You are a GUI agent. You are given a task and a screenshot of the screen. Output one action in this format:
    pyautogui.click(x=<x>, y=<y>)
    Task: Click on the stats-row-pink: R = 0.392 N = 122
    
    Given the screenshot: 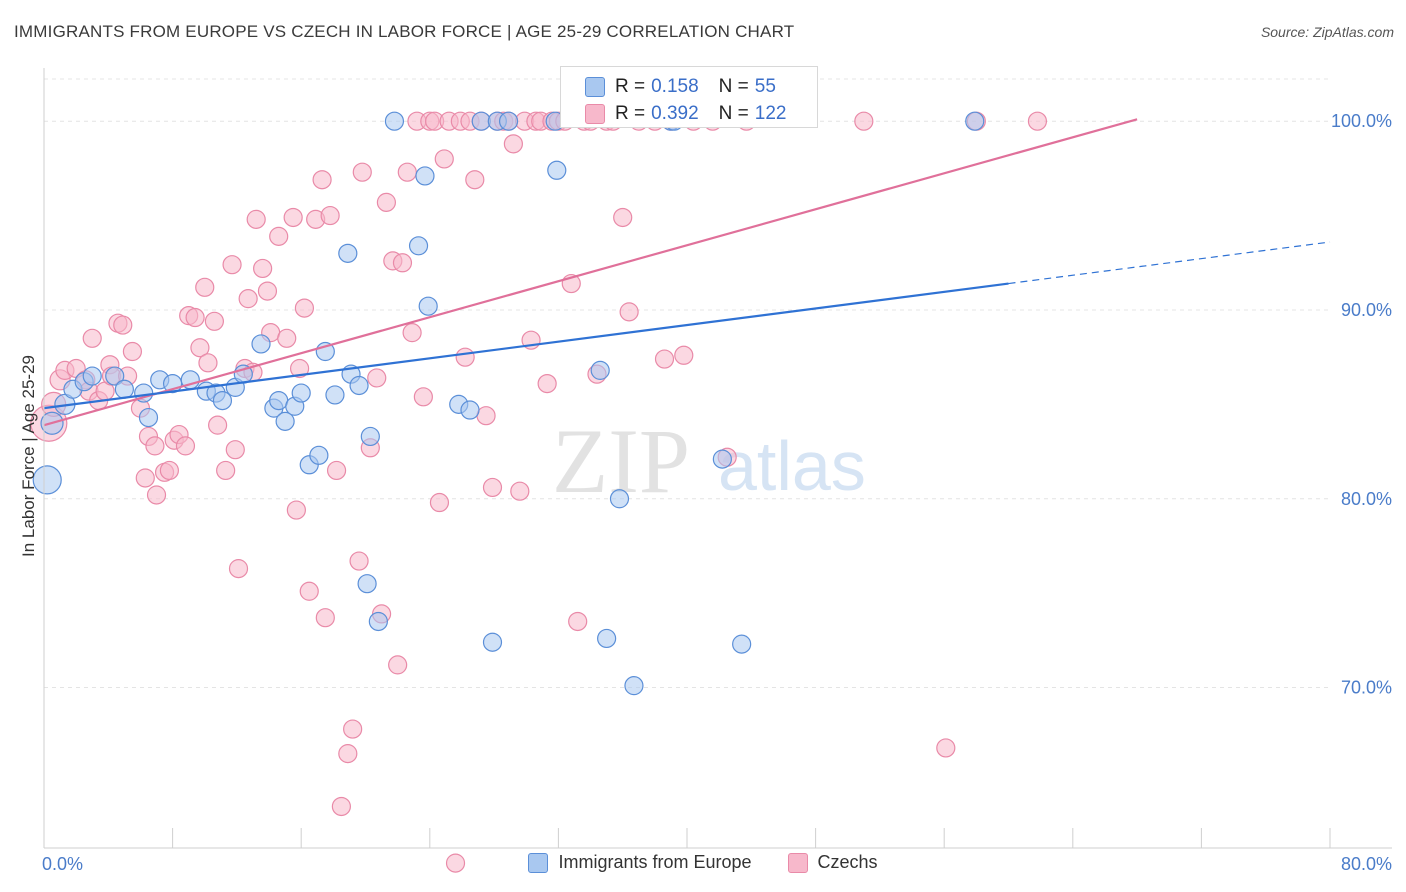 What is the action you would take?
    pyautogui.click(x=685, y=114)
    